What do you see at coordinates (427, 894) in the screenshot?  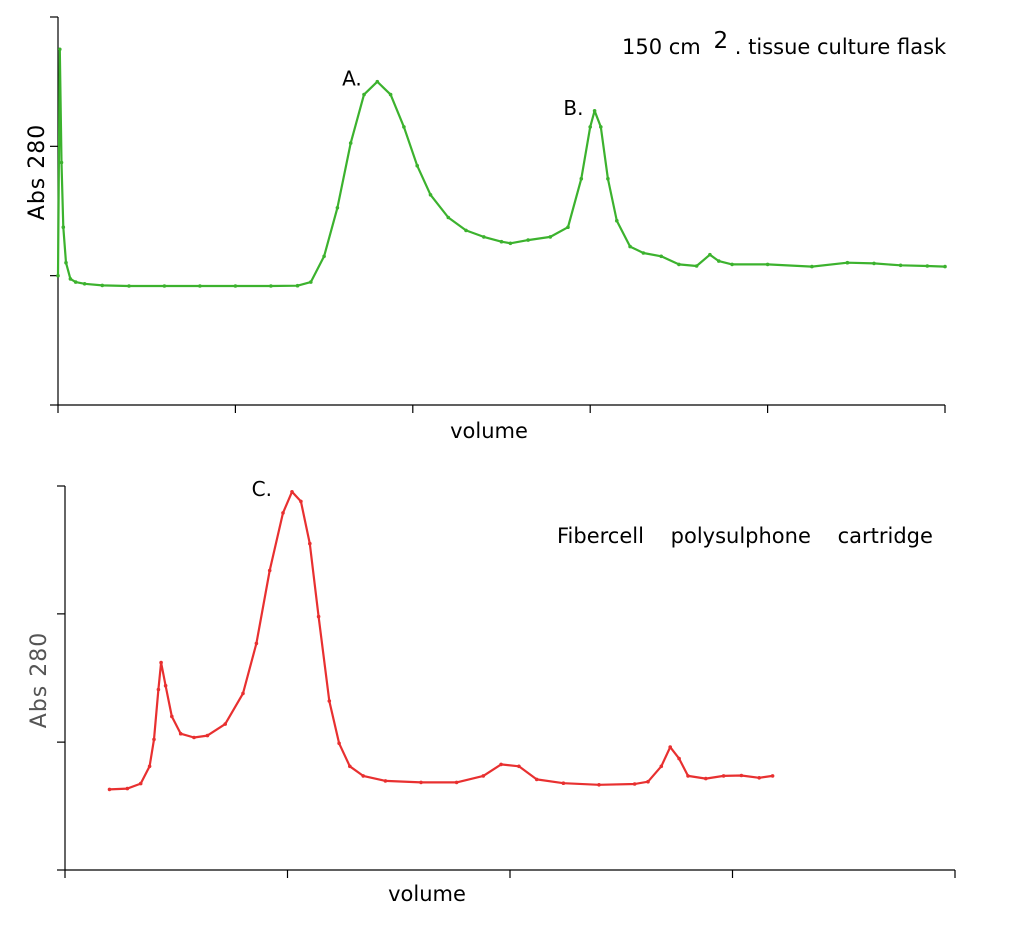 I see `chart-bottom-xlabel: volume` at bounding box center [427, 894].